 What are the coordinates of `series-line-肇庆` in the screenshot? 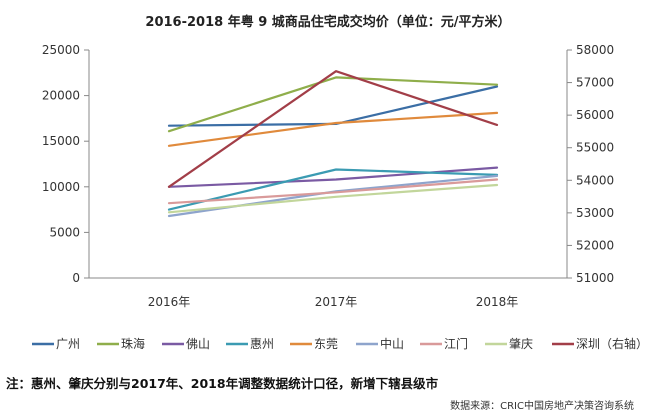 It's located at (333, 198).